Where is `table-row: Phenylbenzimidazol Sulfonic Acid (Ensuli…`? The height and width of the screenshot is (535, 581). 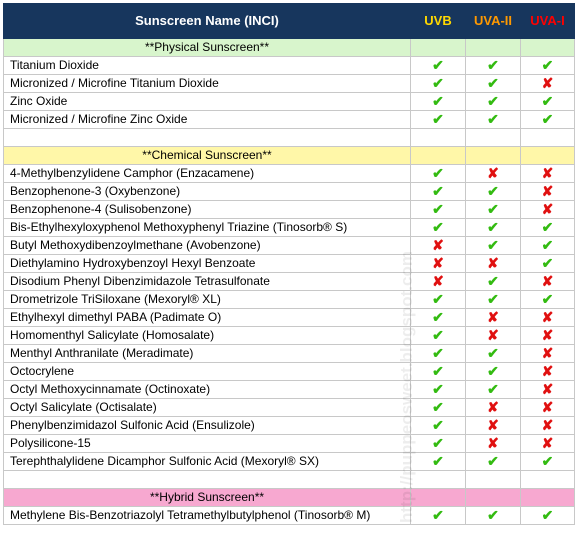 table-row: Phenylbenzimidazol Sulfonic Acid (Ensuli… is located at coordinates (289, 425).